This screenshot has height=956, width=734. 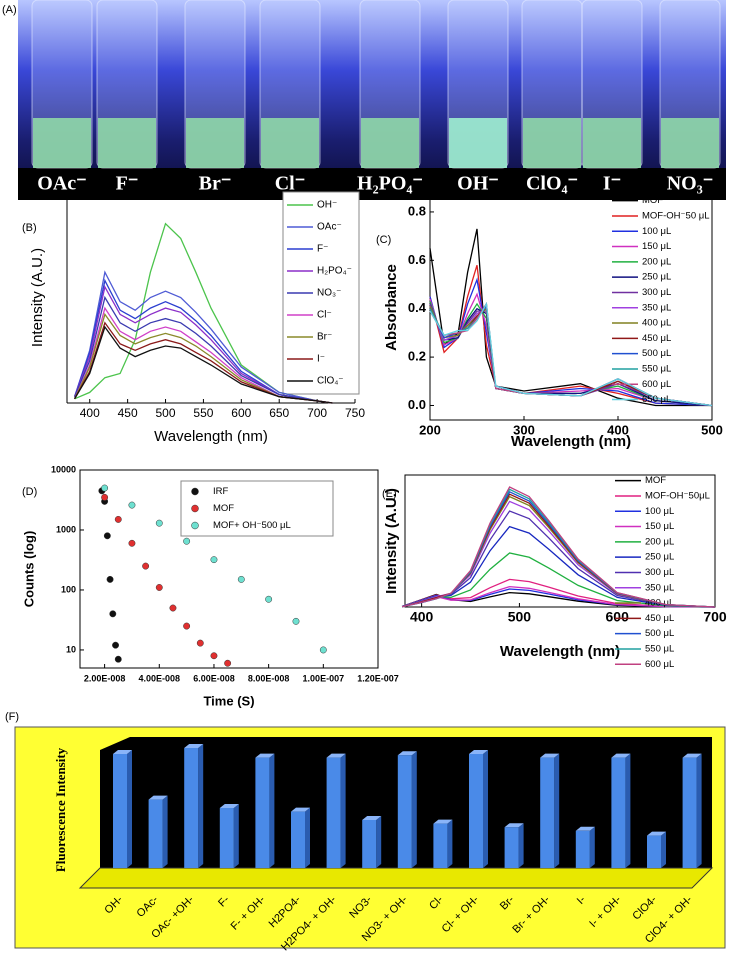 What do you see at coordinates (128, 413) in the screenshot?
I see `x-tick-label: 450` at bounding box center [128, 413].